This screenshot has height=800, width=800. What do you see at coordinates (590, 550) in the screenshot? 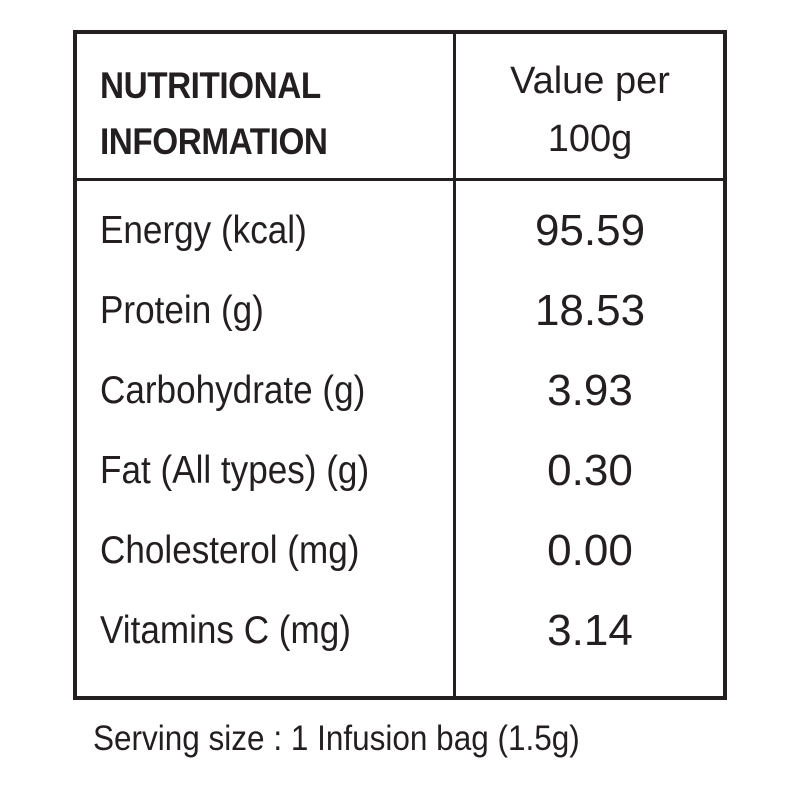
I see `row-value-cholesterol: 0.00` at bounding box center [590, 550].